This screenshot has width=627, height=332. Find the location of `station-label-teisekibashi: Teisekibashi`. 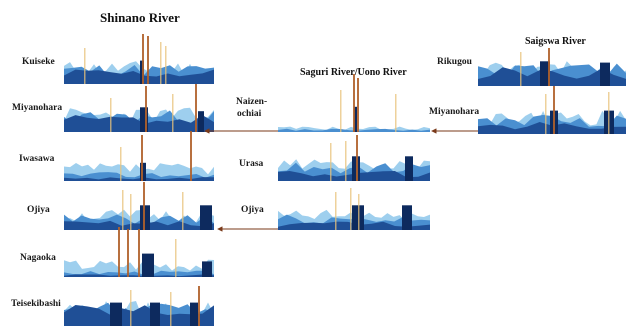

station-label-teisekibashi: Teisekibashi is located at coordinates (36, 304).